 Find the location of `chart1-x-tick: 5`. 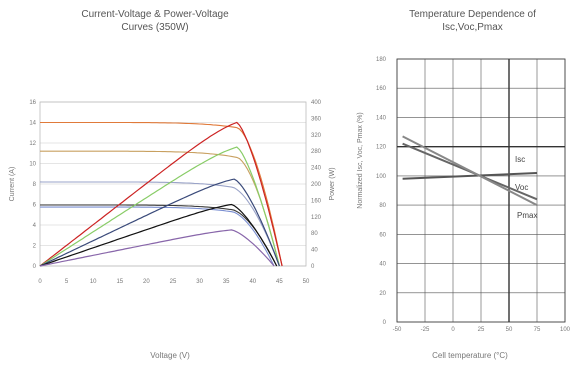

chart1-x-tick: 5 is located at coordinates (67, 282).